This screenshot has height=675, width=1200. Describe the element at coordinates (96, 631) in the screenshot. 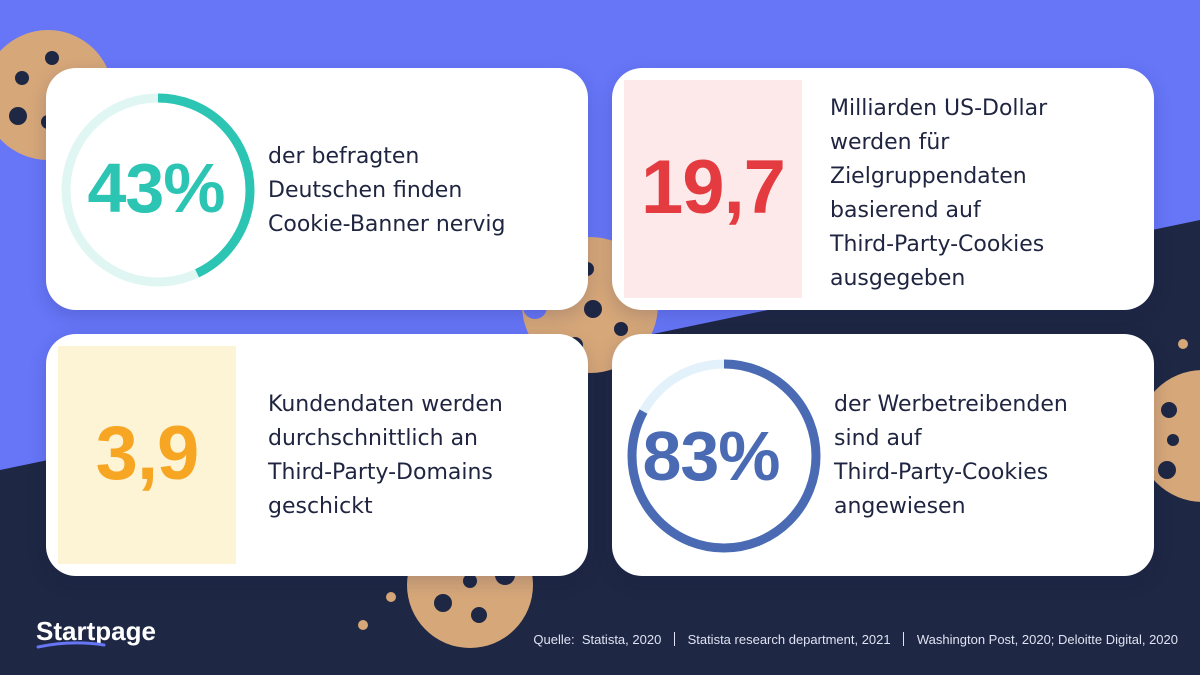

I see `startpage-logo: Startpage` at that location.